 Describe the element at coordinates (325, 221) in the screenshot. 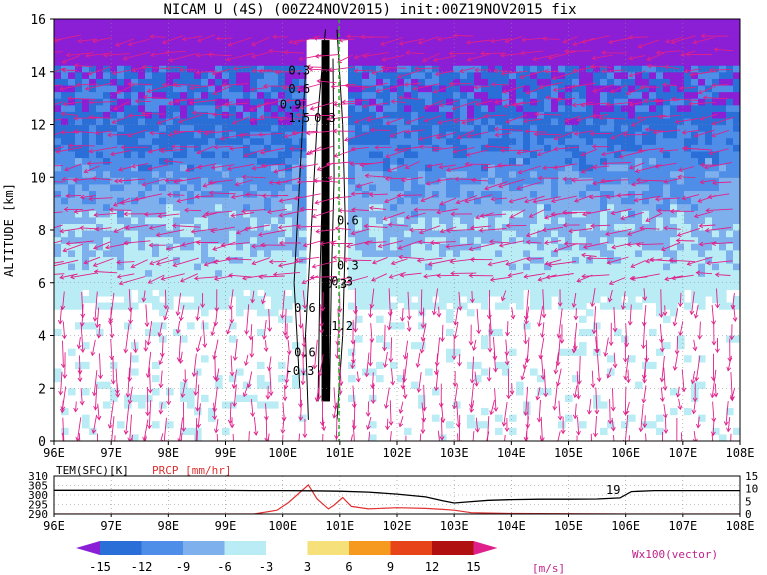

I see `contour-core` at that location.